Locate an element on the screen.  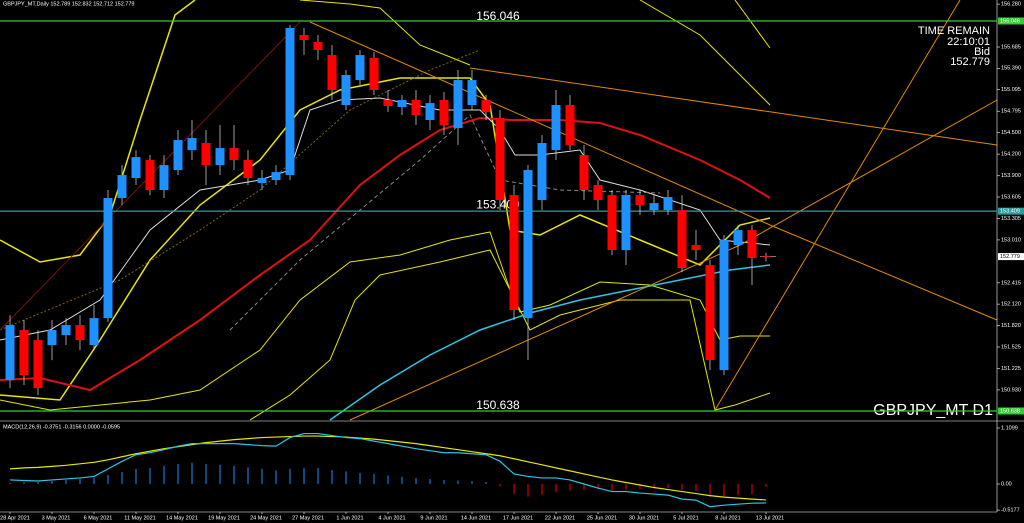
y-tick-label: 151.525 is located at coordinates (1011, 347).